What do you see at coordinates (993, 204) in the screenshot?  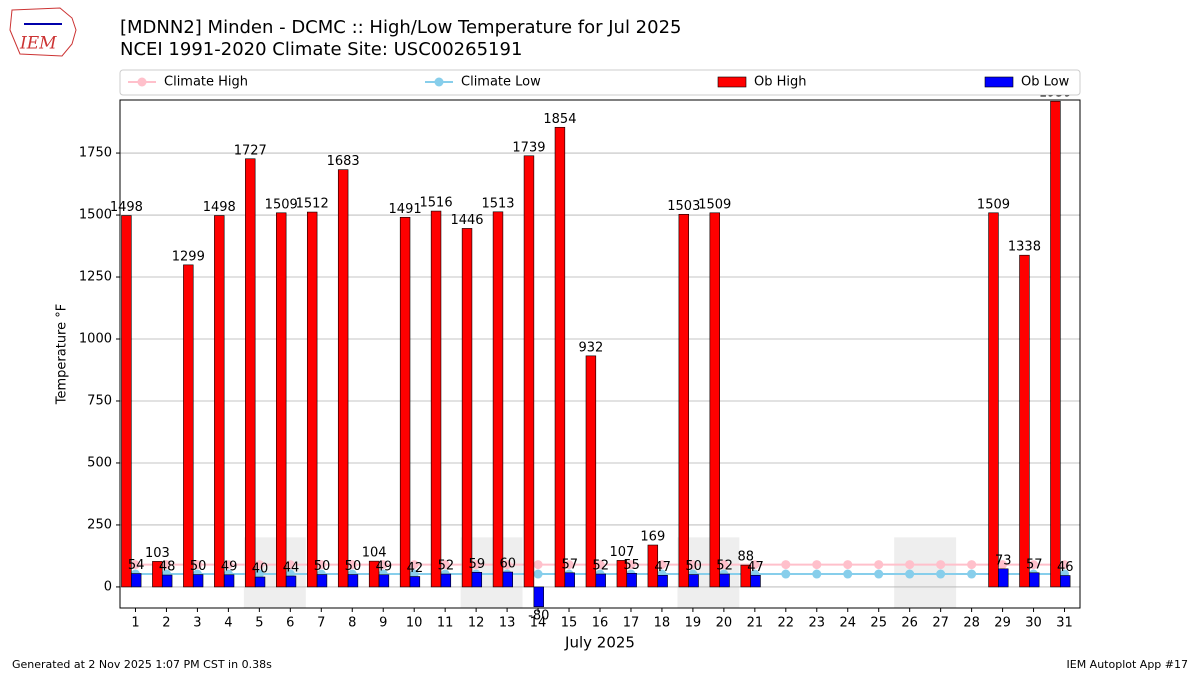 I see `data-label: 1509` at bounding box center [993, 204].